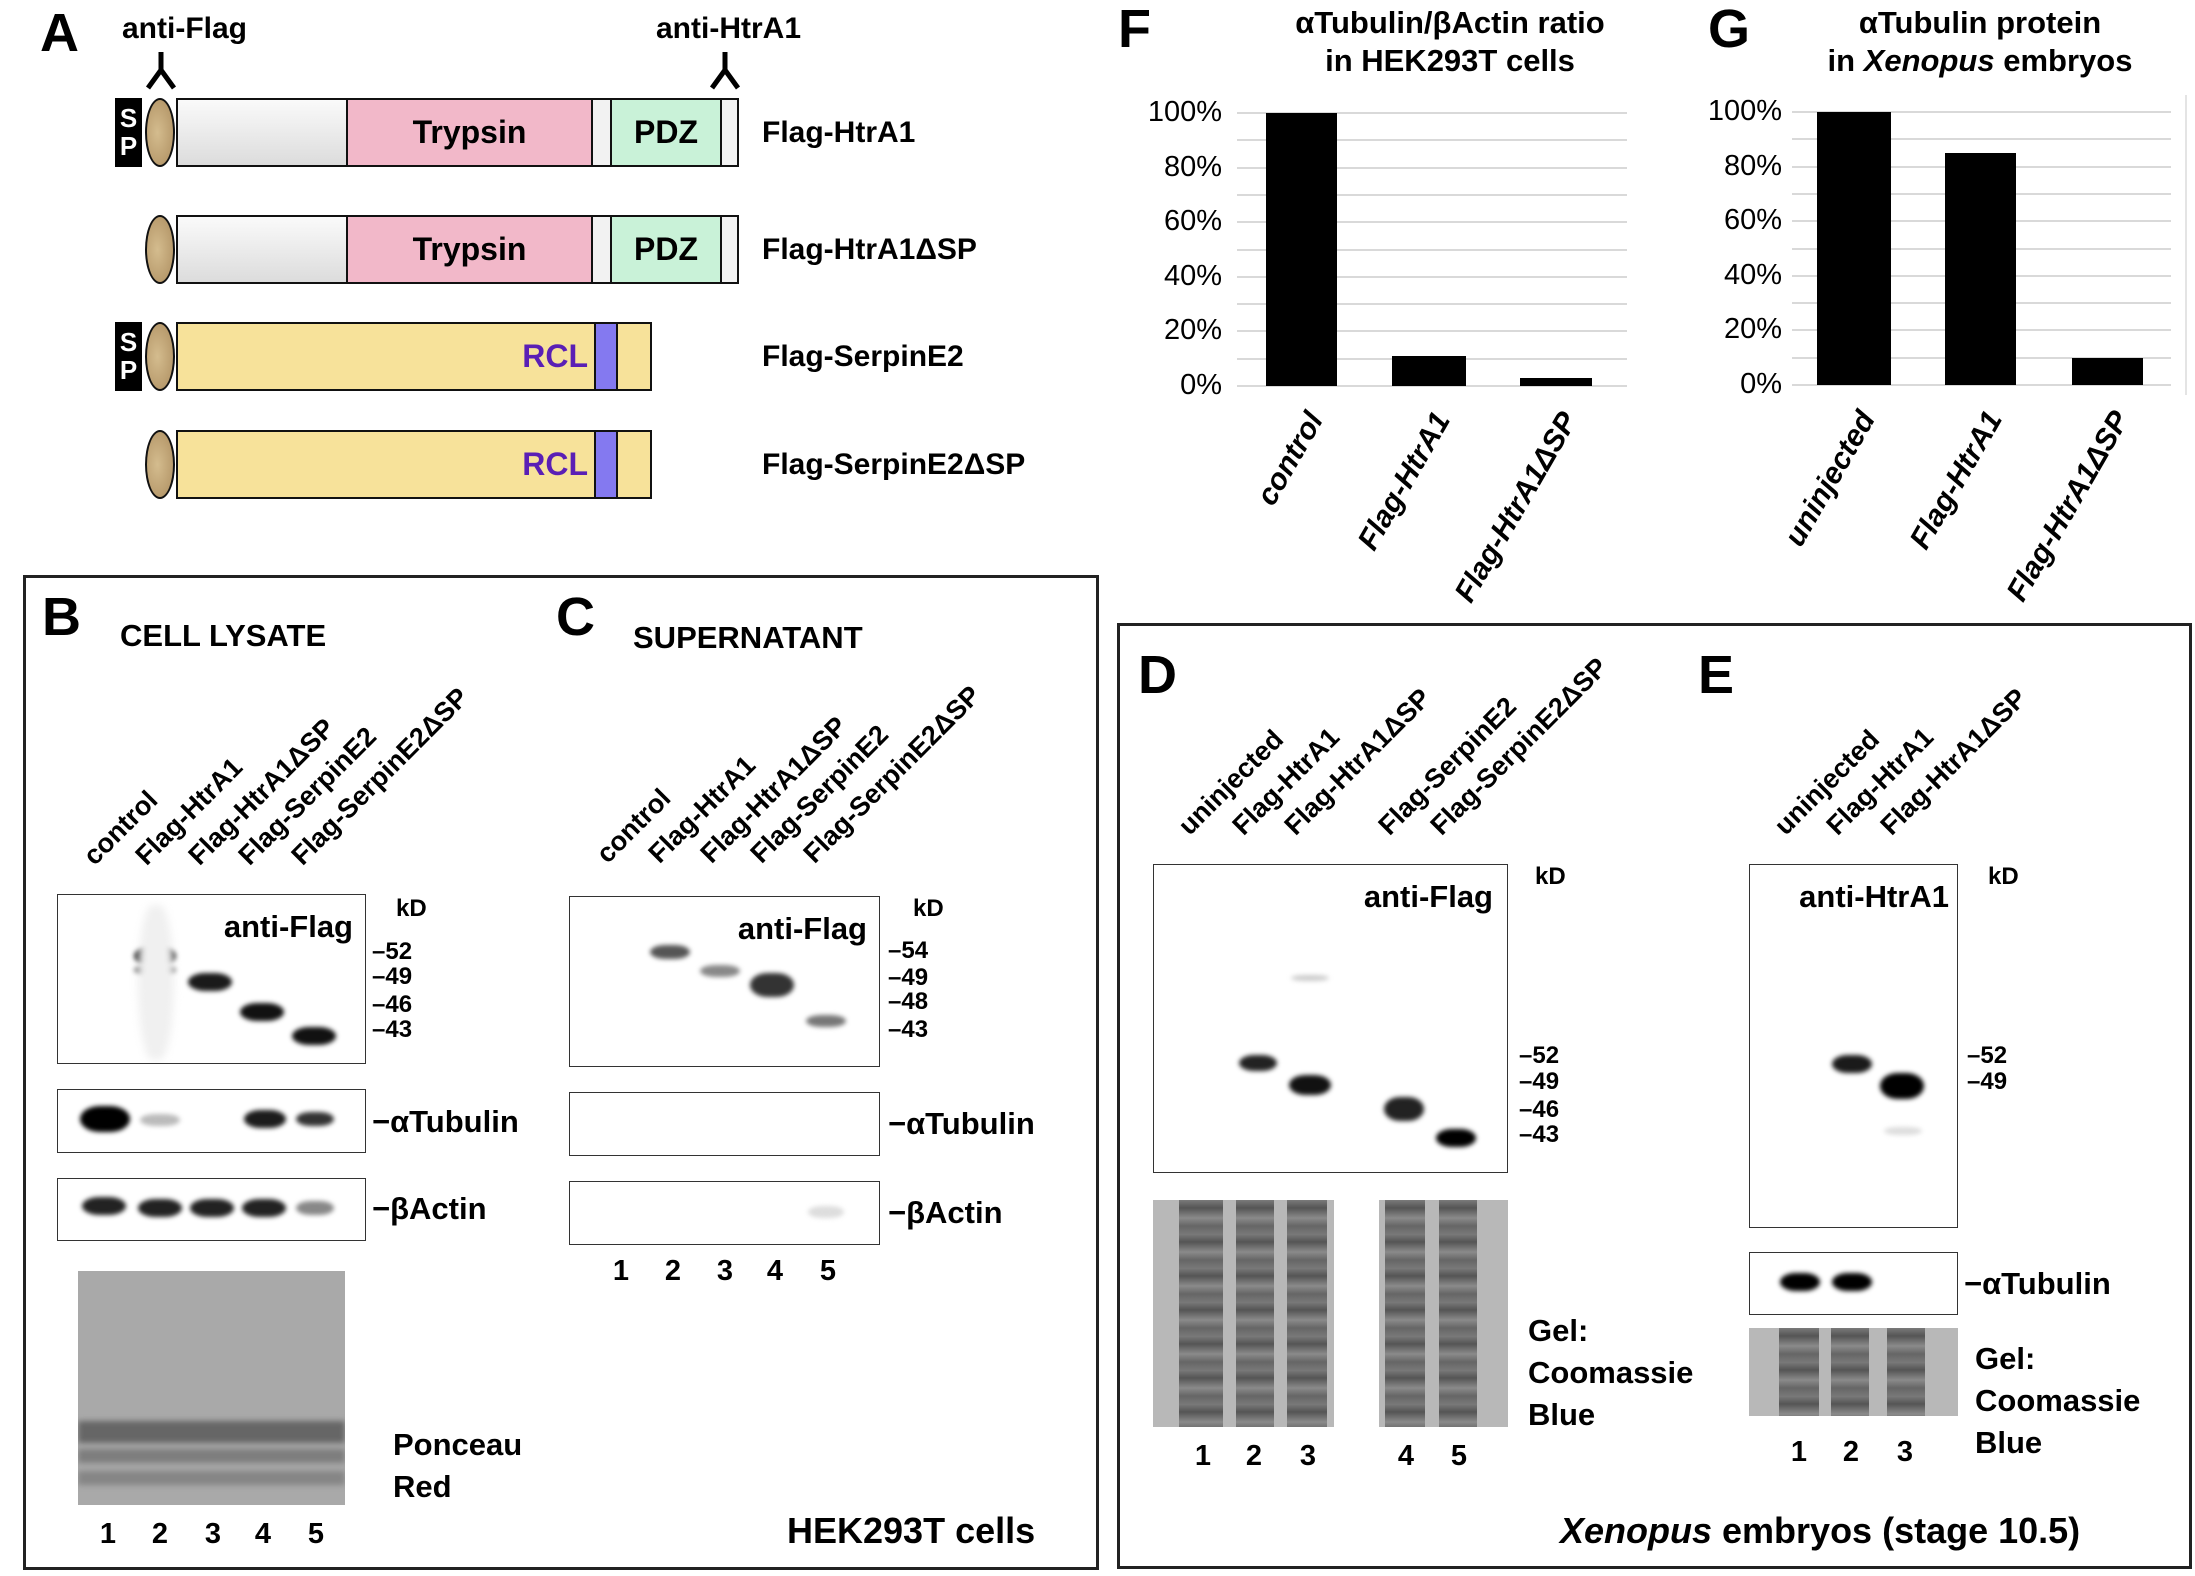 The width and height of the screenshot is (2195, 1576). Describe the element at coordinates (802, 928) in the screenshot. I see `panel-c-blot-label: anti-Flag` at that location.